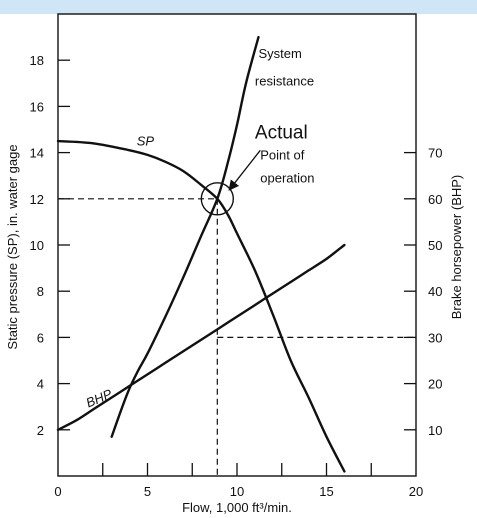 Image resolution: width=477 pixels, height=518 pixels. What do you see at coordinates (279, 53) in the screenshot?
I see `system-resistance-label-line1: System` at bounding box center [279, 53].